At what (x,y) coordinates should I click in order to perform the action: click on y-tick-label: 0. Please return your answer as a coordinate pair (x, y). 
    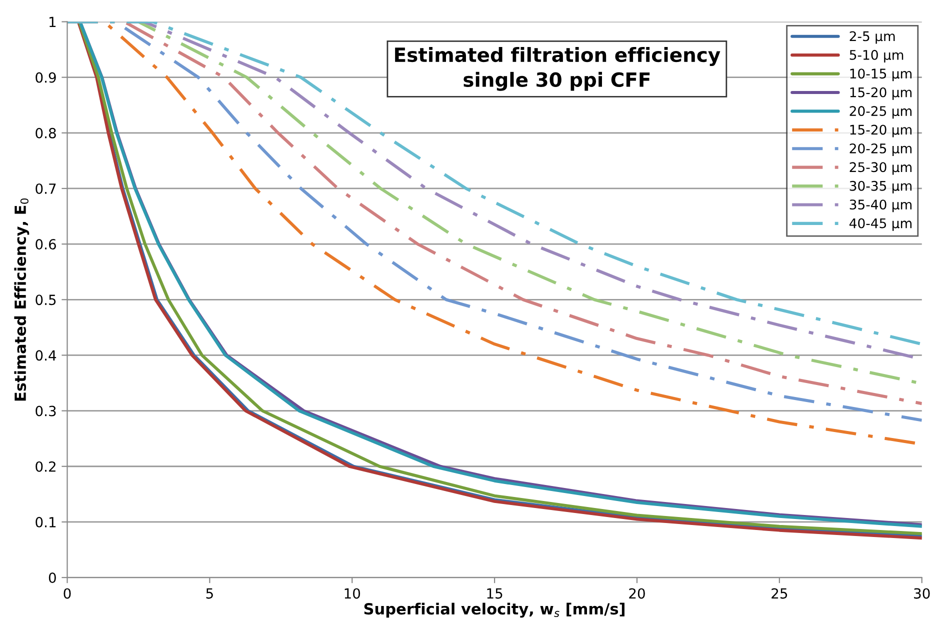
    Looking at the image, I should click on (52, 578).